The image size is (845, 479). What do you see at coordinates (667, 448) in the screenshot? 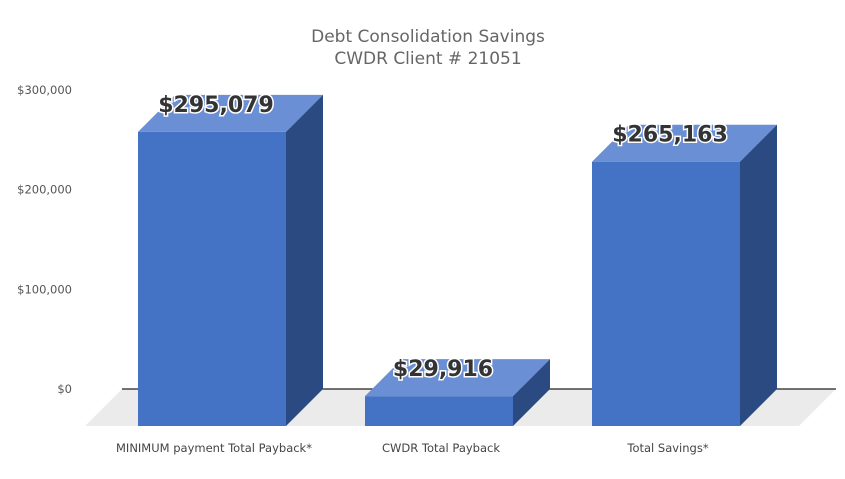
I see `x-category-label: Total Savings*` at bounding box center [667, 448].